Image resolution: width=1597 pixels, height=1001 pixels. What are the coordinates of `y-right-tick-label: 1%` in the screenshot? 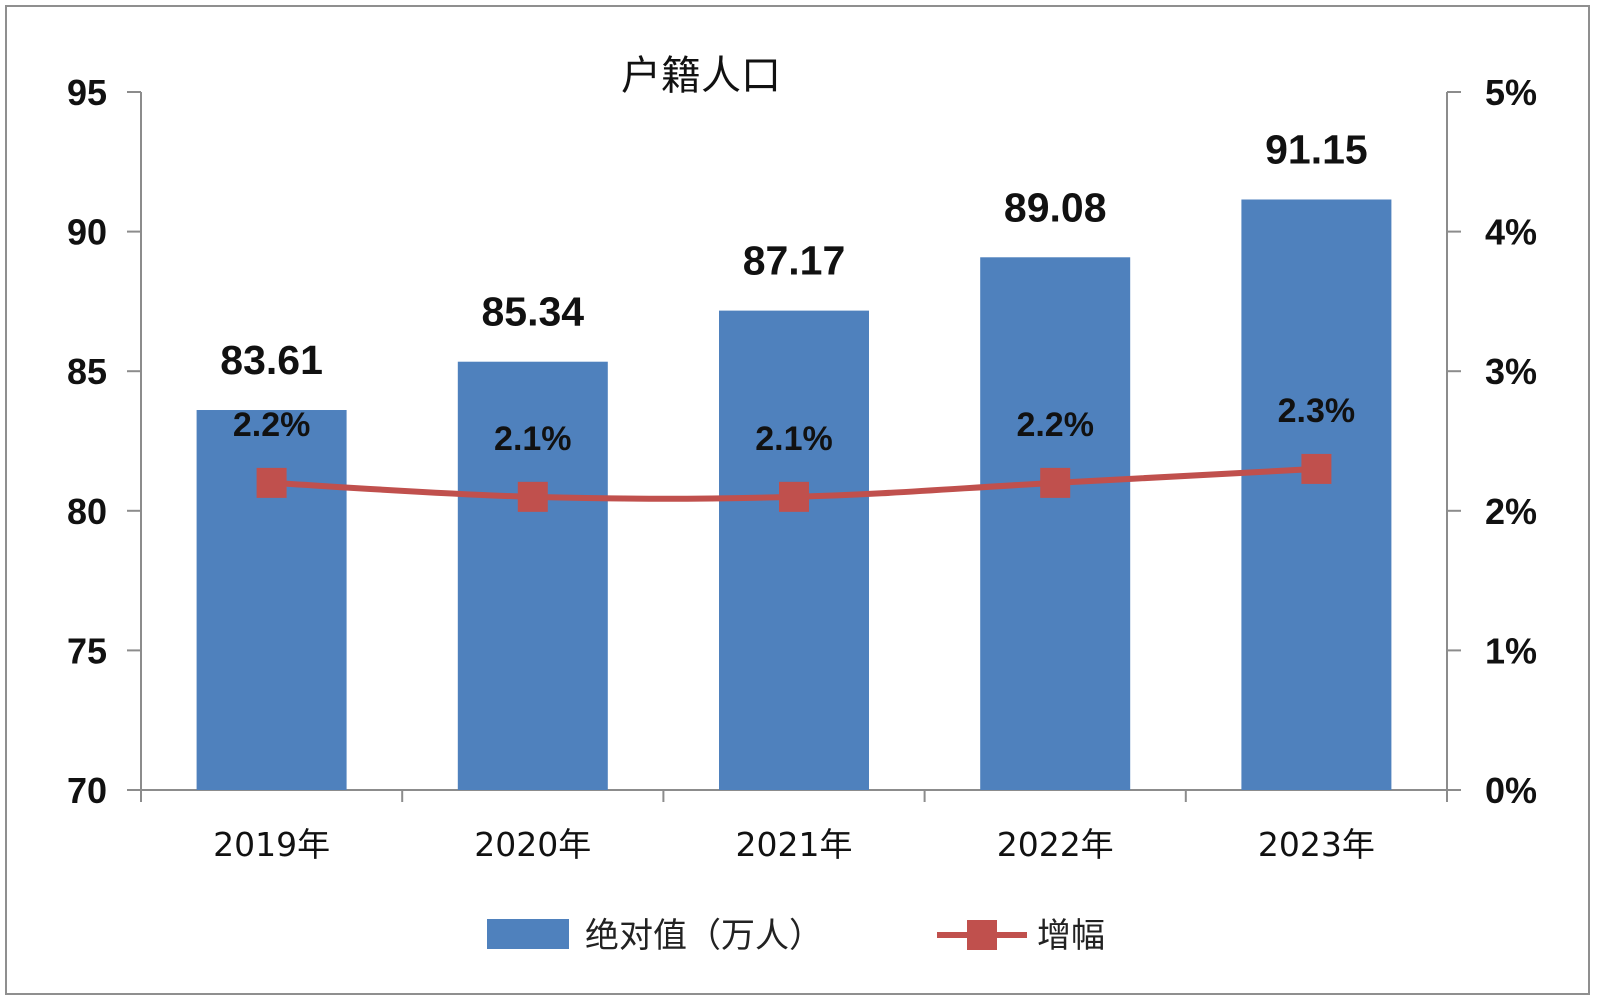 It's located at (1511, 650).